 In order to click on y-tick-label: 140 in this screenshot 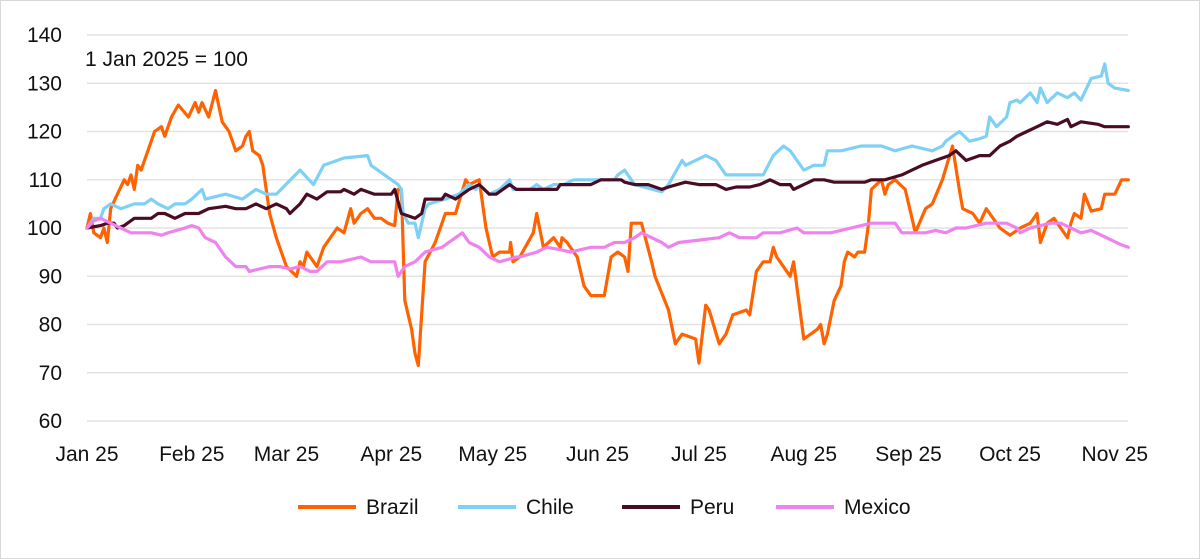, I will do `click(44, 35)`.